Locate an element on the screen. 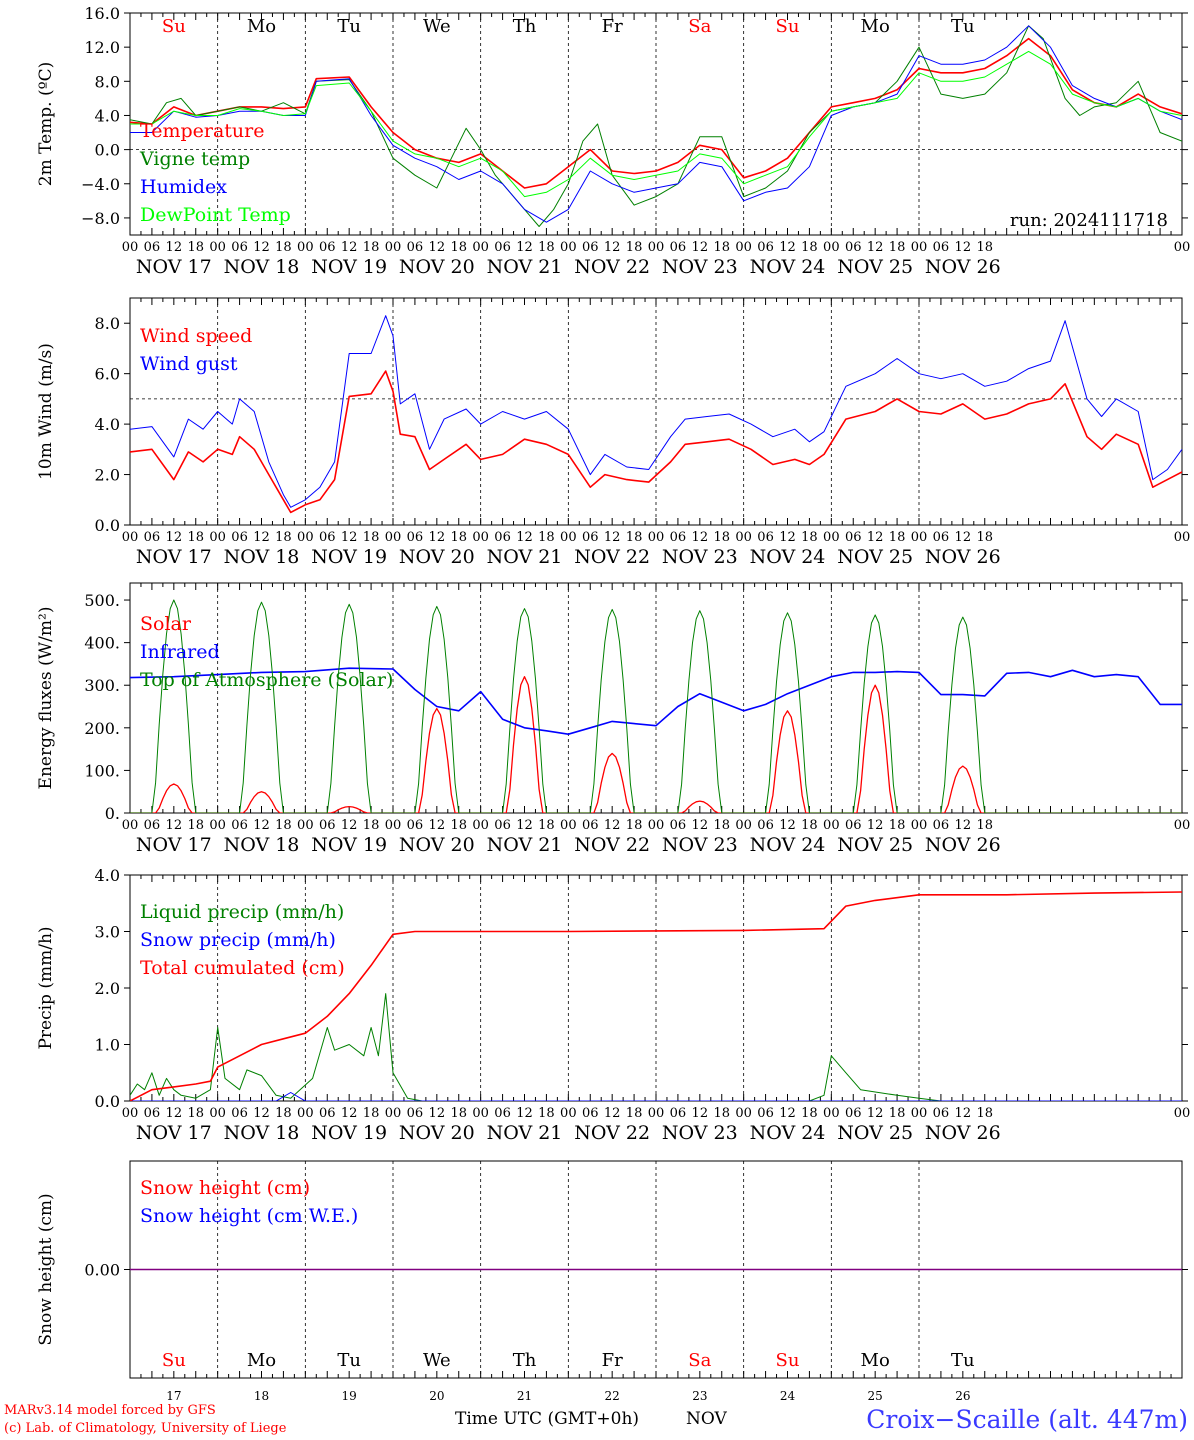 The image size is (1194, 1440). y-axis-label: 10m Wind (m/s) is located at coordinates (46, 411).